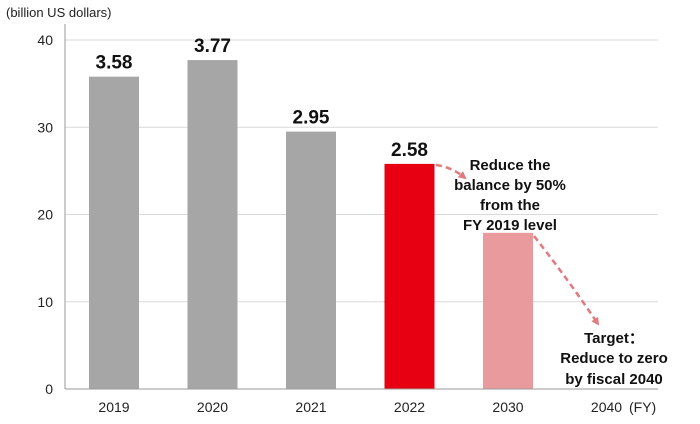  I want to click on annotation-line: Target：, so click(614, 338).